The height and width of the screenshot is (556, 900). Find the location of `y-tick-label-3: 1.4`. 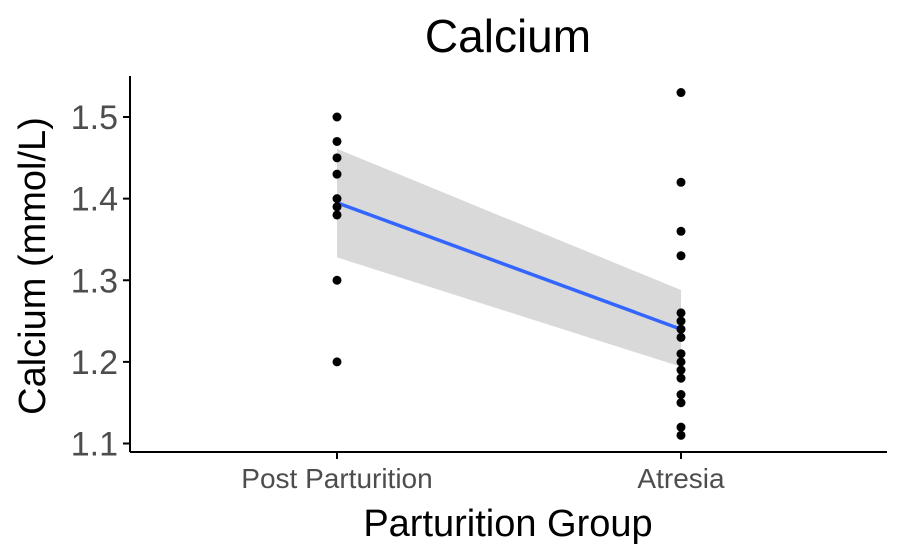

y-tick-label-3: 1.4 is located at coordinates (94, 200).